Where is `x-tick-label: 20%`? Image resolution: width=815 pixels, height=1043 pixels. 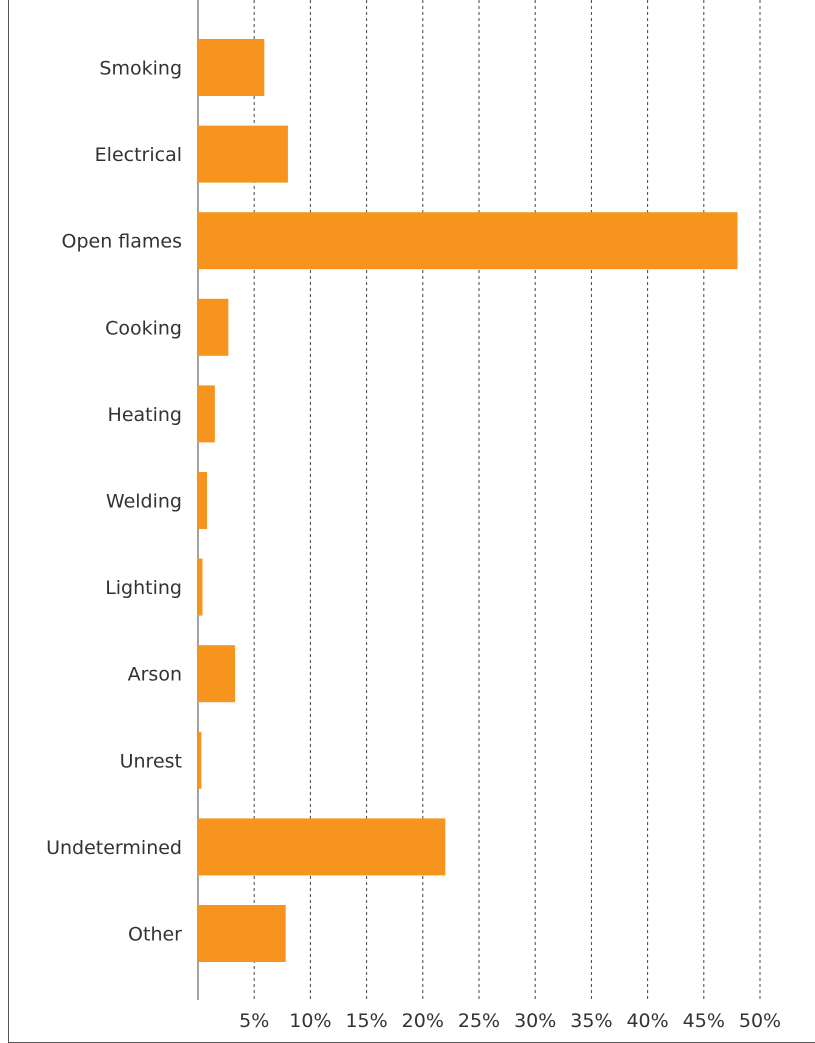 x-tick-label: 20% is located at coordinates (423, 1021).